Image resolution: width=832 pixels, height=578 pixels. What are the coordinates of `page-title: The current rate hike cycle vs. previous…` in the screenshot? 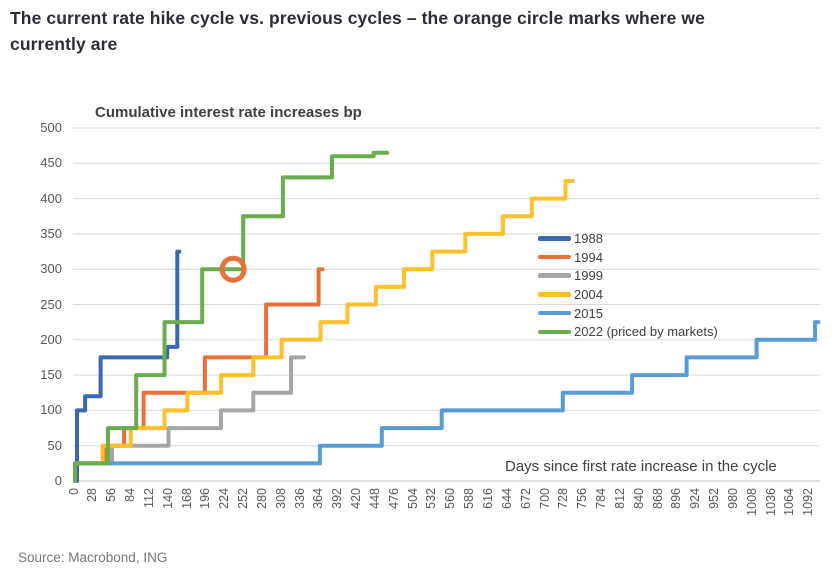 It's located at (357, 31).